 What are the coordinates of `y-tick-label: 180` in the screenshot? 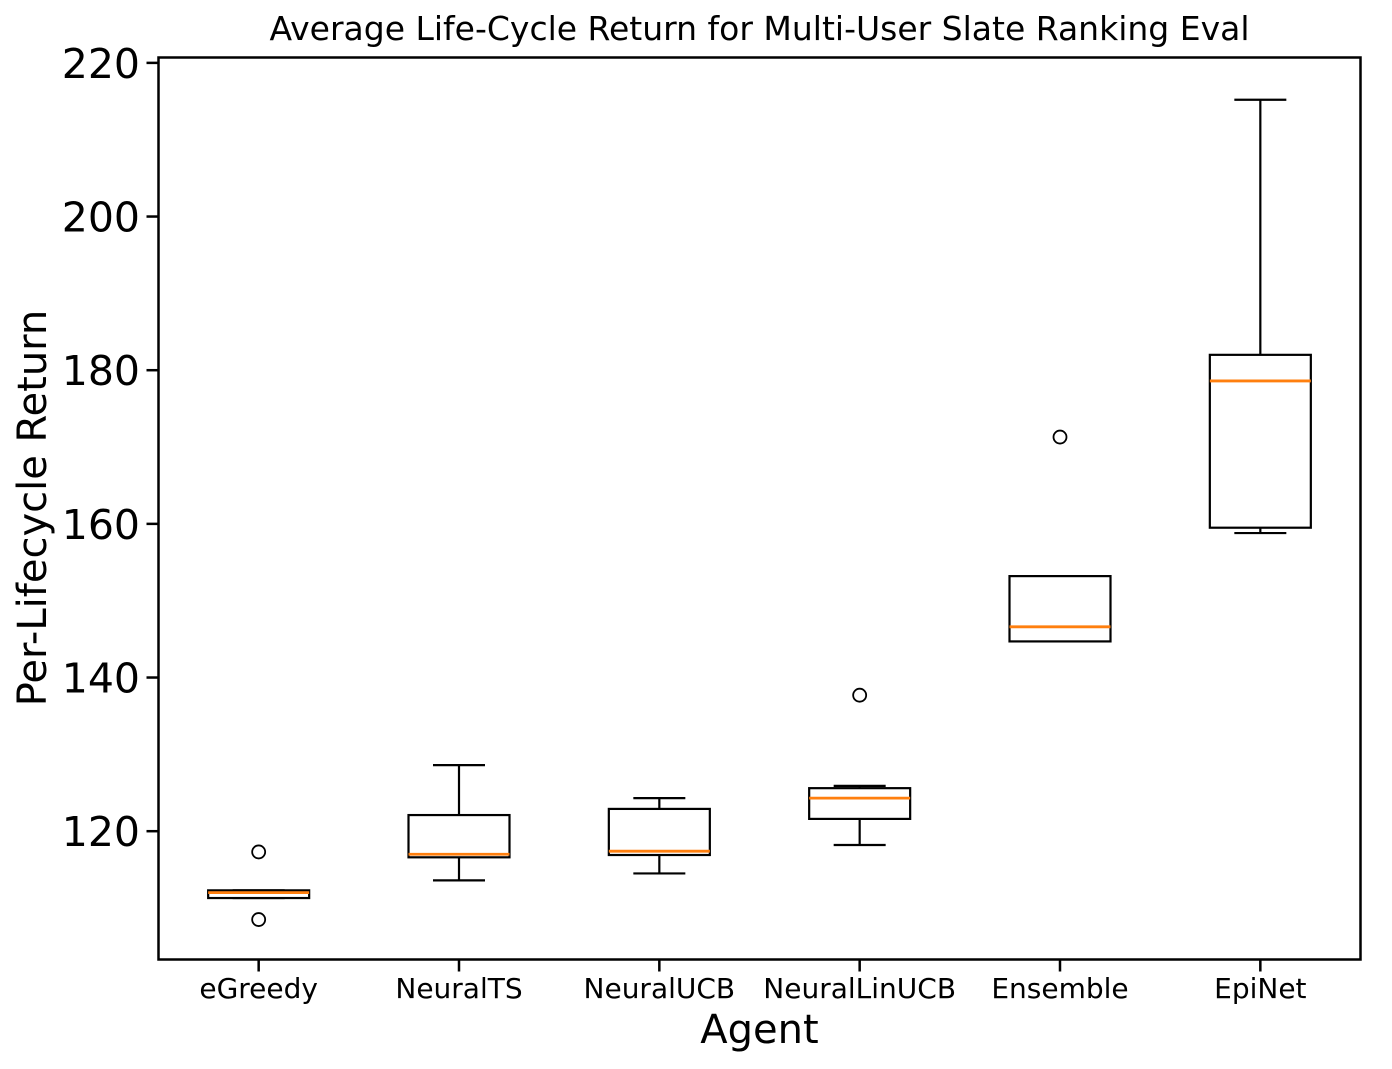 It's located at (101, 371).